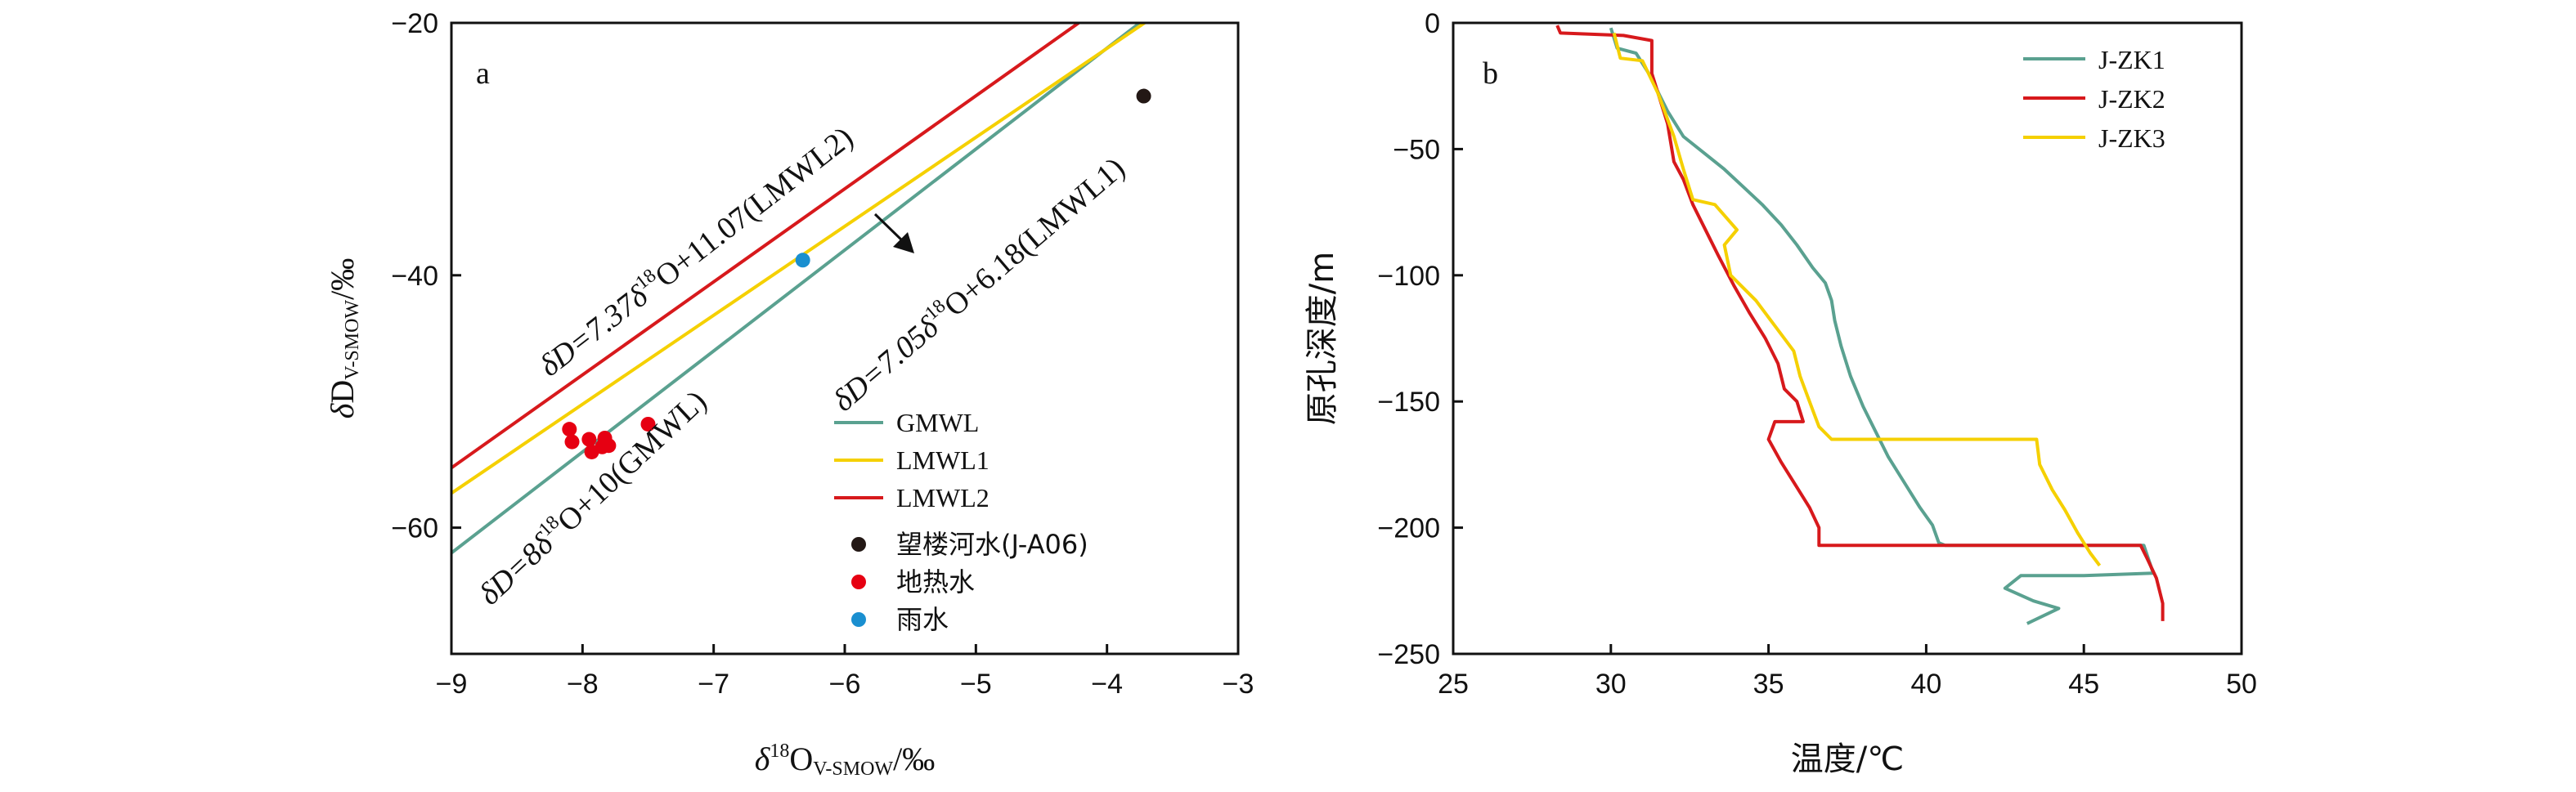  Describe the element at coordinates (2083, 684) in the screenshot. I see `b-x-tick-label: 45` at that location.